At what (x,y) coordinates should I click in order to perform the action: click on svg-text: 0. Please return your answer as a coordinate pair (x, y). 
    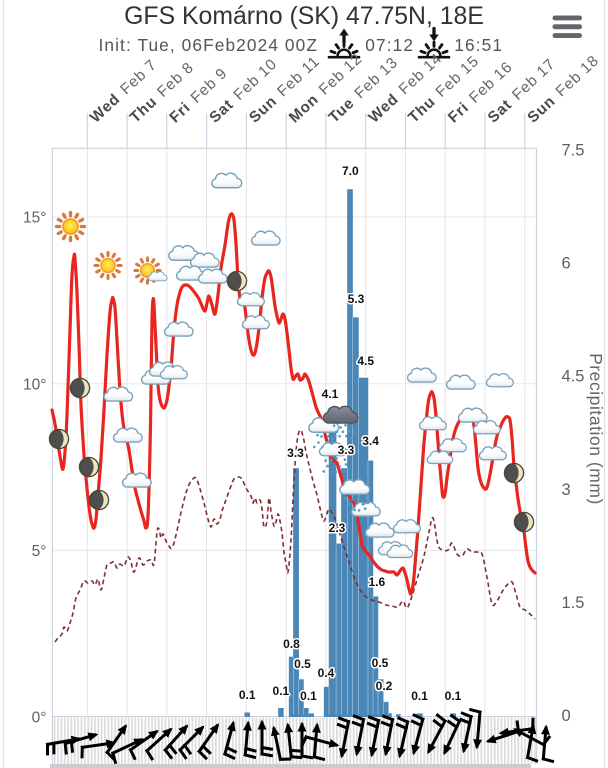
    Looking at the image, I should click on (566, 716).